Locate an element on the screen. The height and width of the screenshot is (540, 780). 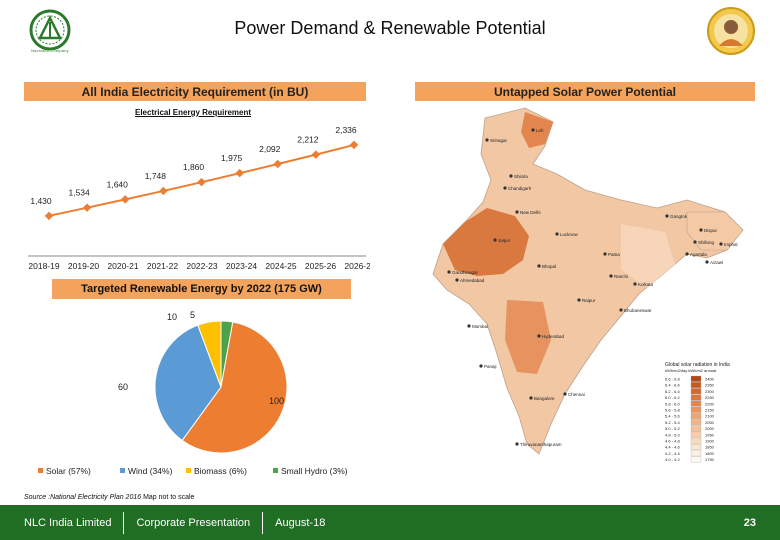
data-label: 1,534 is located at coordinates (79, 193).